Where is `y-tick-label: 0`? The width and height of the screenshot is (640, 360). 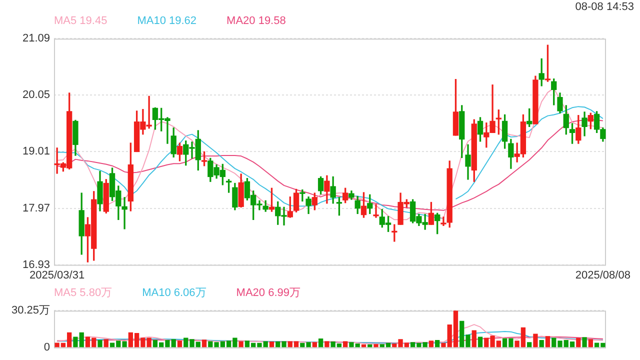 y-tick-label: 0 is located at coordinates (47, 347).